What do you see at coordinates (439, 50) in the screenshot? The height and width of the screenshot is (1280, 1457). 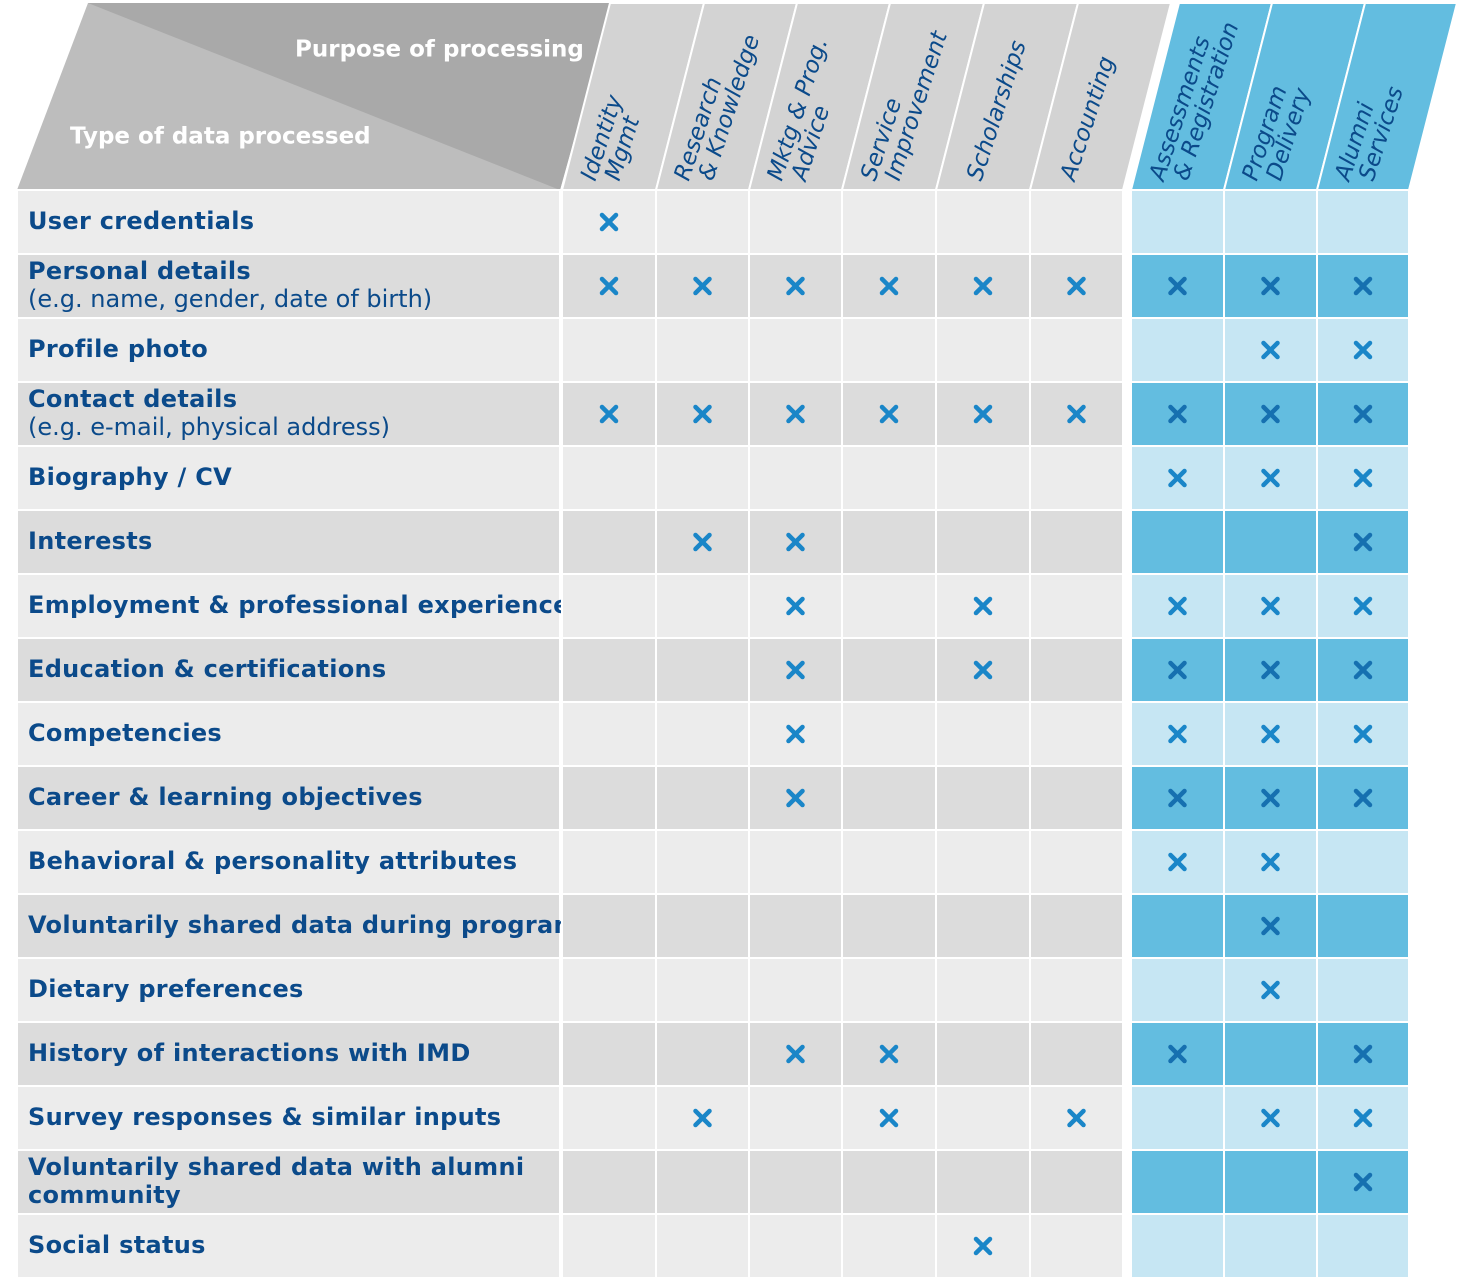 I see `purpose-label: Purpose of processing` at bounding box center [439, 50].